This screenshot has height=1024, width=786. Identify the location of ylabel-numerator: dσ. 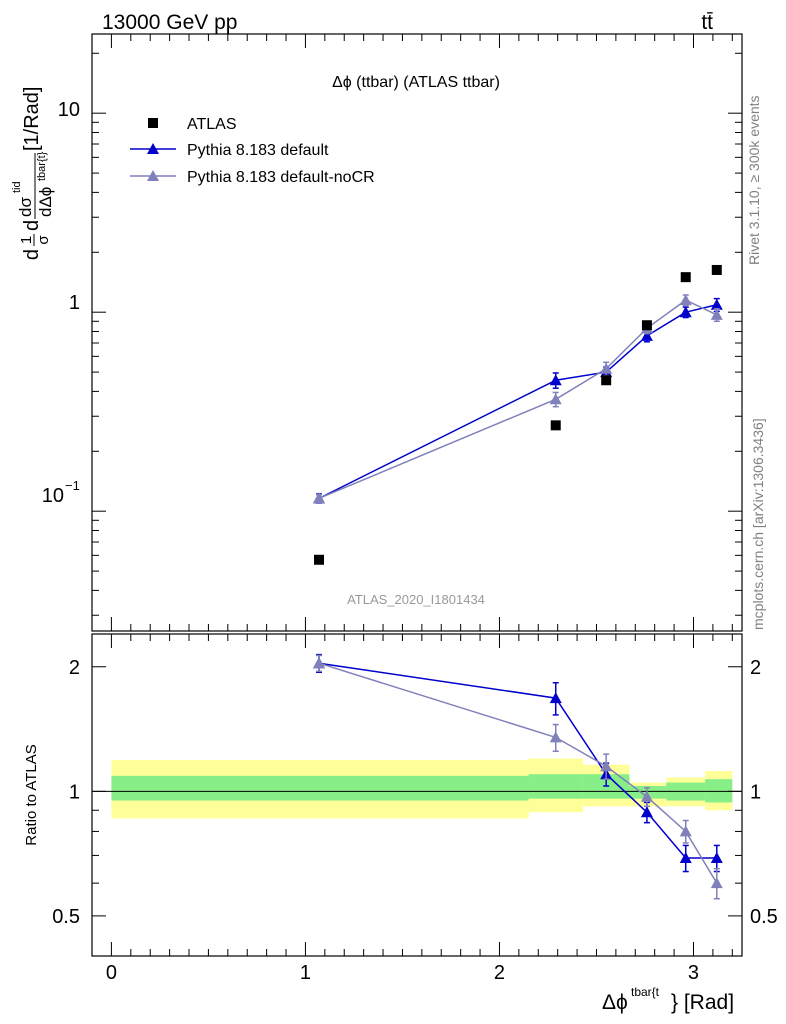
(25, 207).